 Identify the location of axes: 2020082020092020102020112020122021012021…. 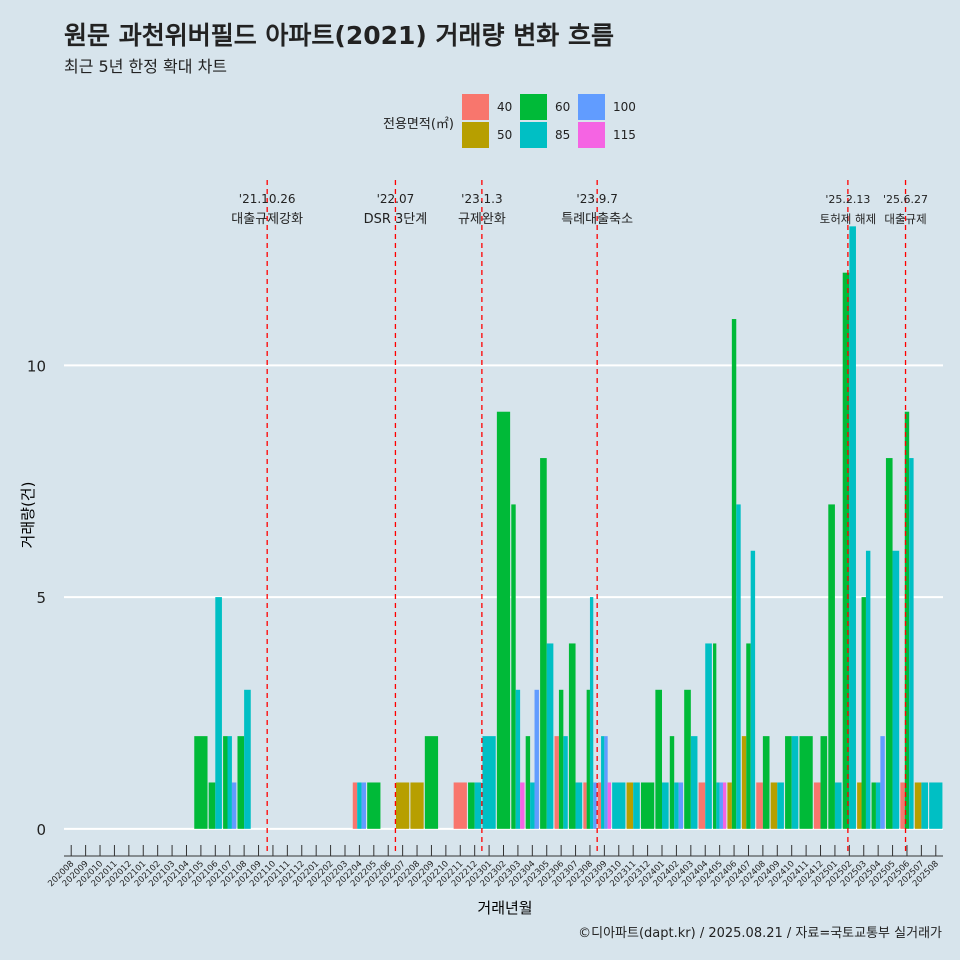
(494, 867).